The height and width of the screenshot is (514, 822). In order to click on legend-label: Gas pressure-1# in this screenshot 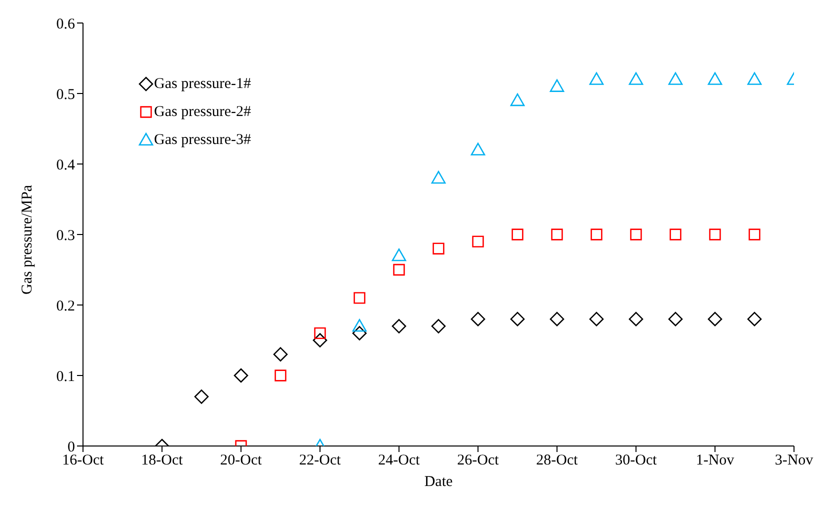, I will do `click(203, 84)`.